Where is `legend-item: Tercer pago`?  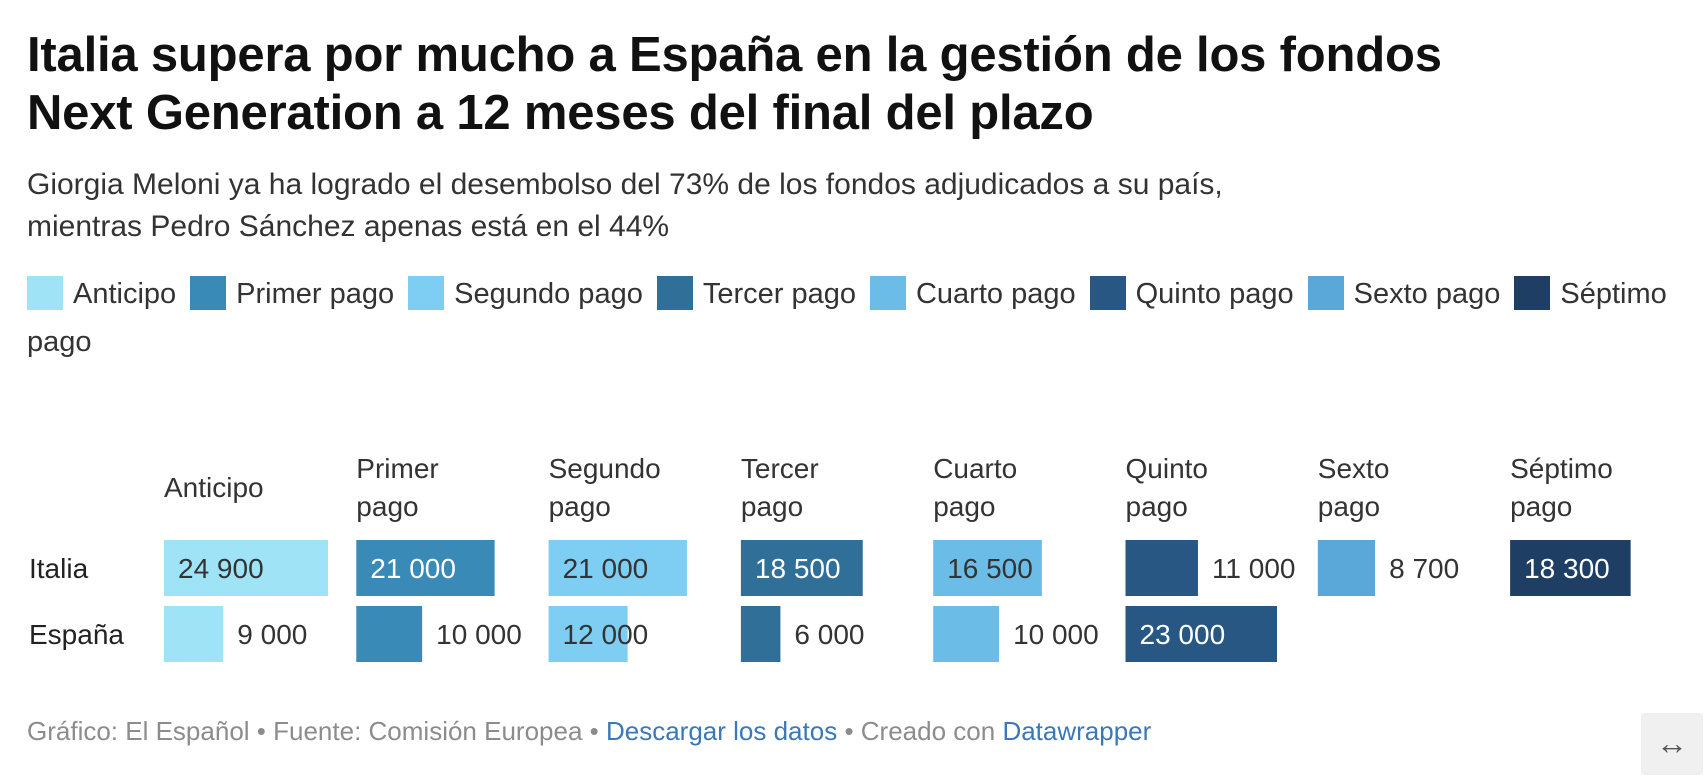
legend-item: Tercer pago is located at coordinates (756, 293).